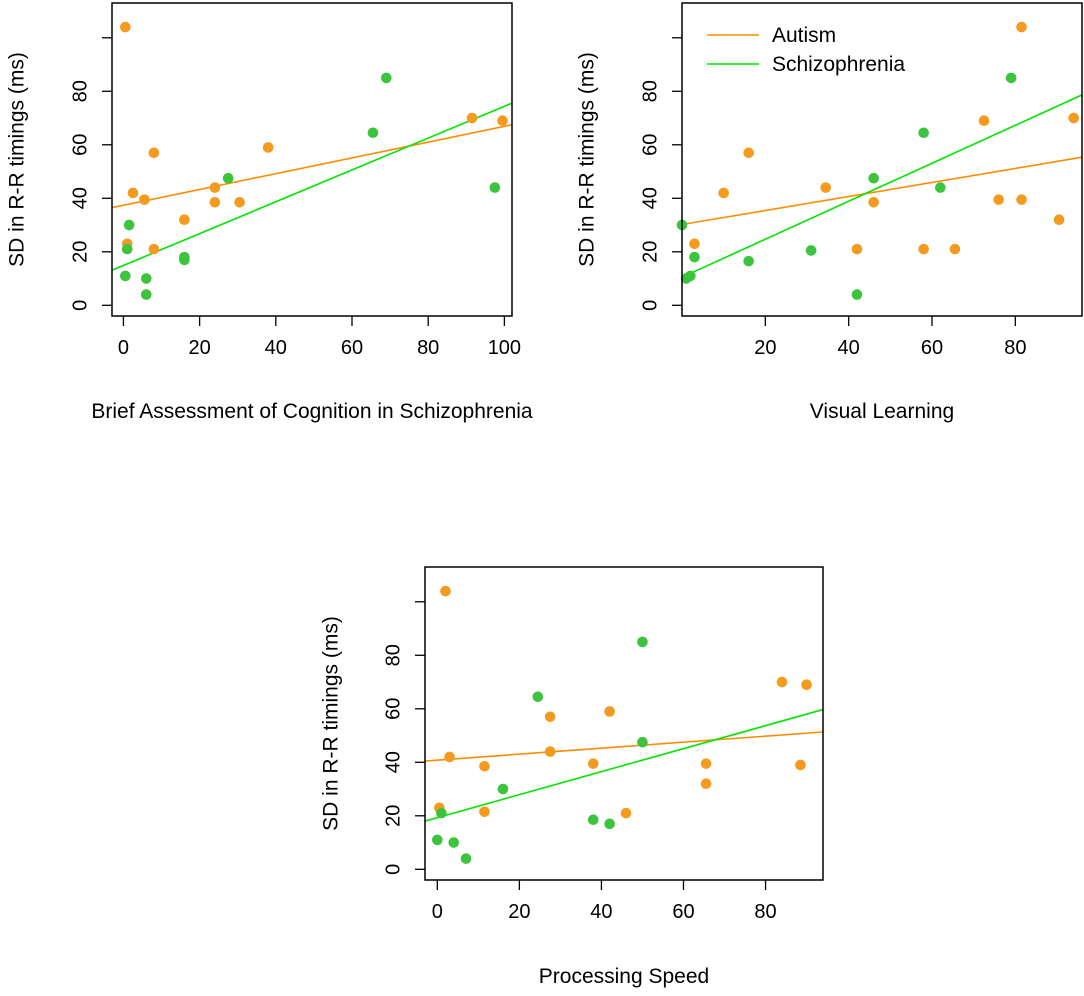 Image resolution: width=1084 pixels, height=996 pixels. What do you see at coordinates (504, 348) in the screenshot?
I see `x-tick-label: 100` at bounding box center [504, 348].